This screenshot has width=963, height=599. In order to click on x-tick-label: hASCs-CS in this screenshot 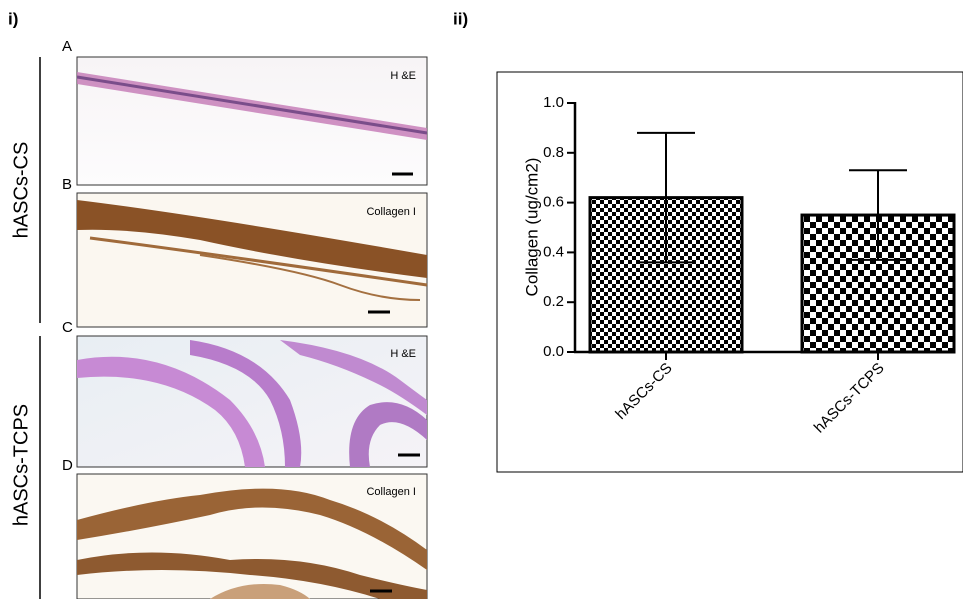, I will do `click(643, 391)`.